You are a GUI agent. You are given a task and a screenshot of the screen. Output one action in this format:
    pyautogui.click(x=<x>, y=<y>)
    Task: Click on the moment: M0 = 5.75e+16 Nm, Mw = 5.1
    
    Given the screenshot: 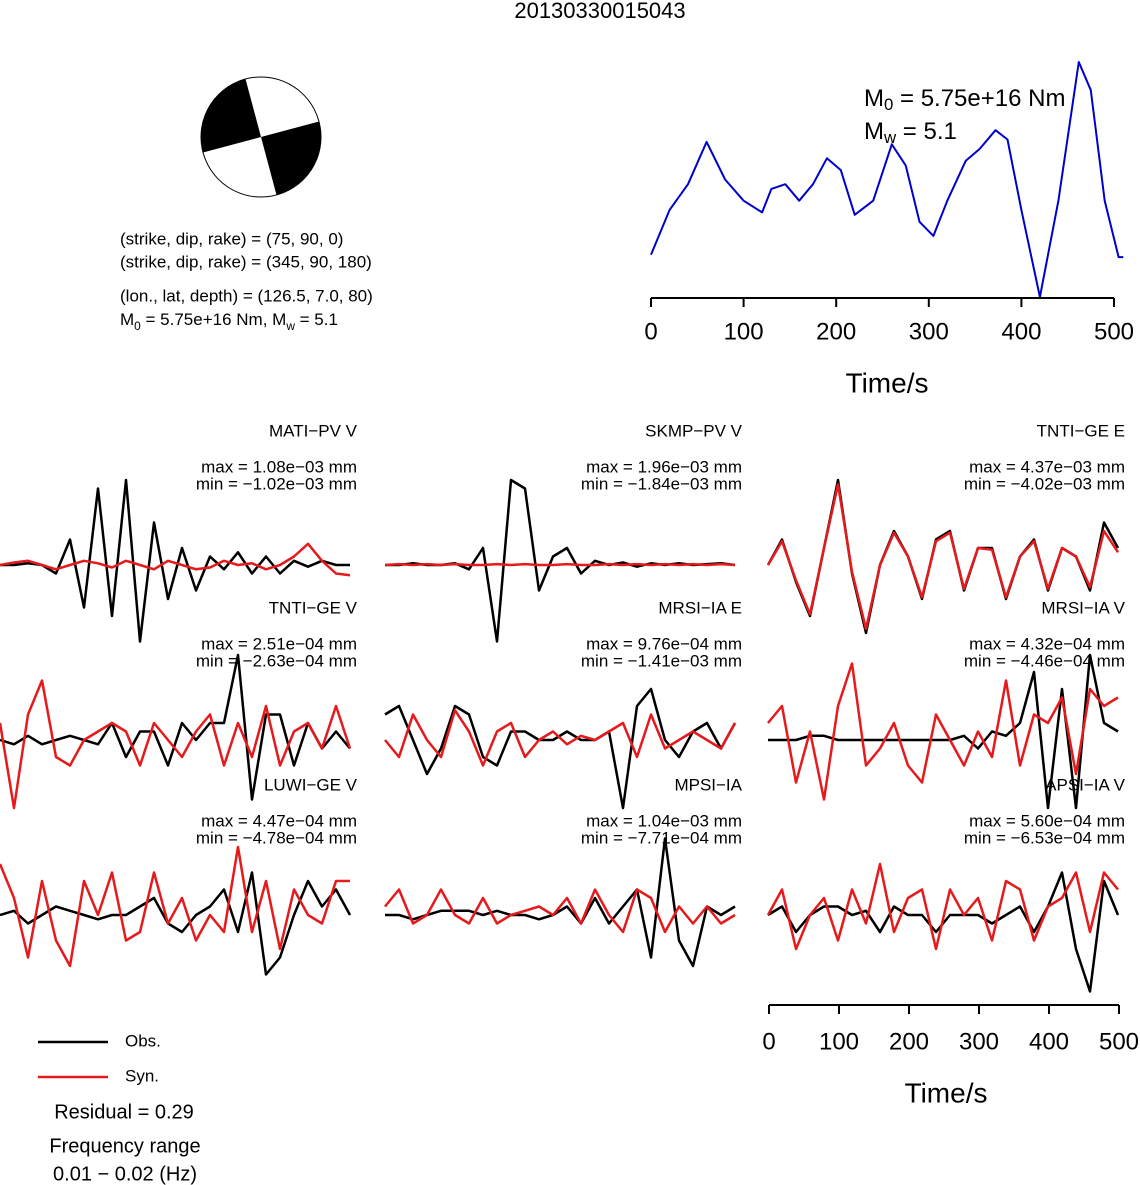 What is the action you would take?
    pyautogui.click(x=229, y=321)
    